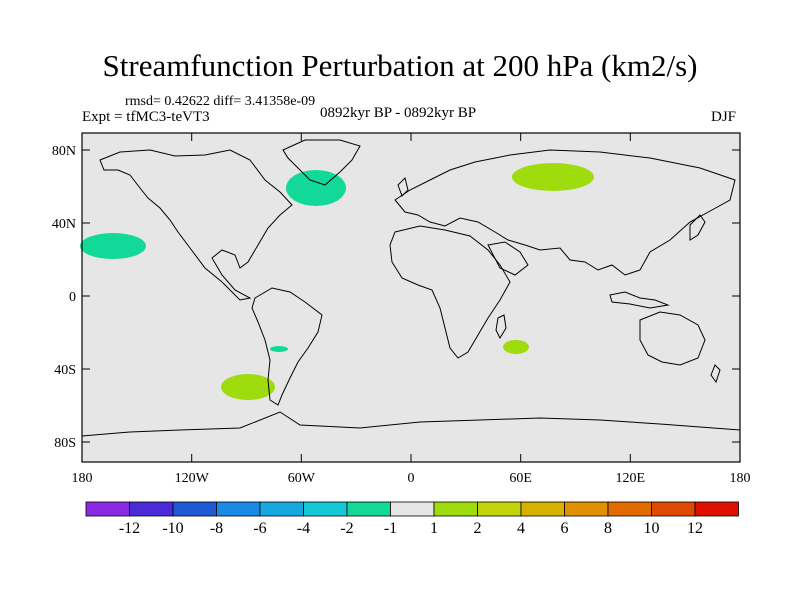 The width and height of the screenshot is (800, 600). What do you see at coordinates (521, 528) in the screenshot?
I see `colorbar-label: 4` at bounding box center [521, 528].